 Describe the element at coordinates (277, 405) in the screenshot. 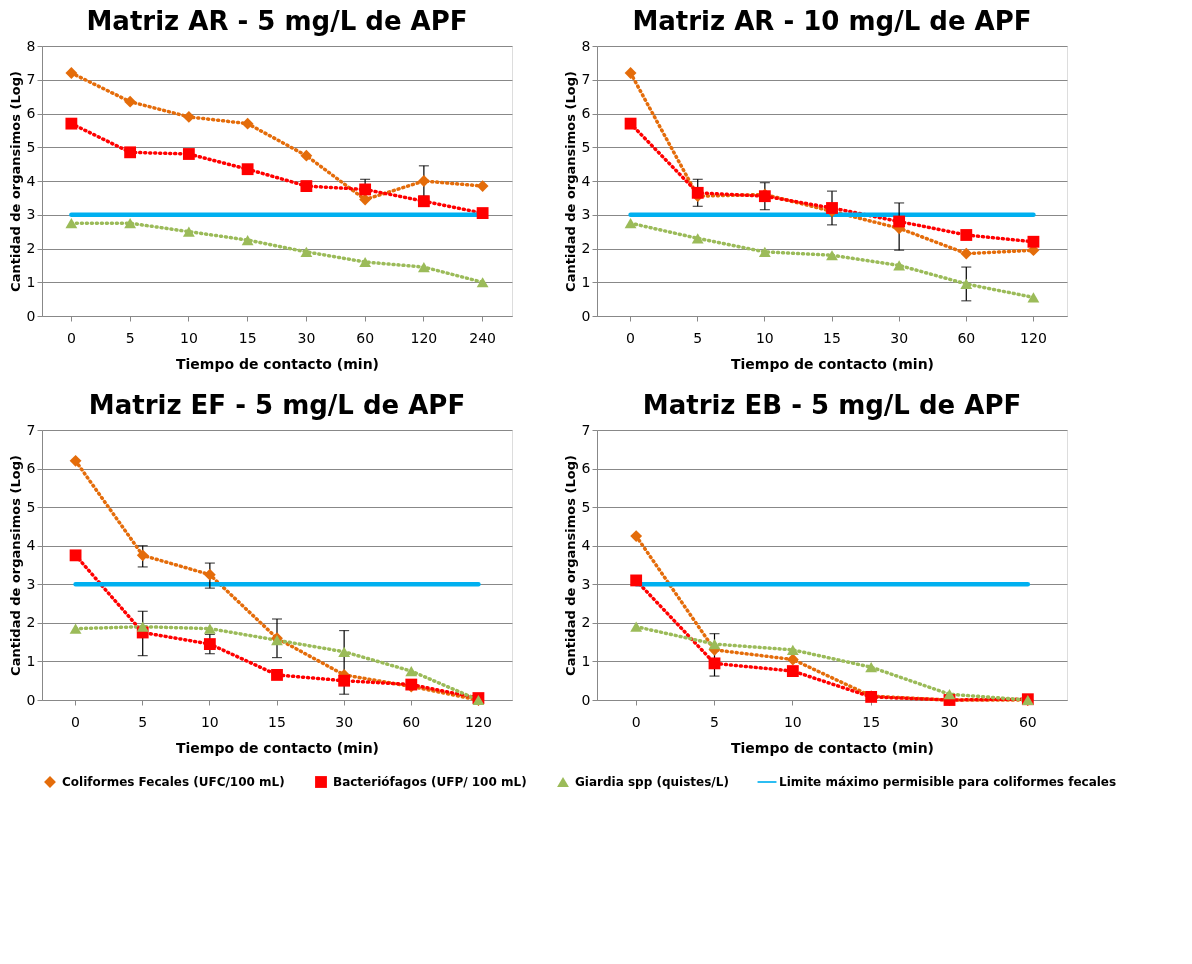

I see `chart-title: Matriz EF - 5 mg/L de APF` at that location.